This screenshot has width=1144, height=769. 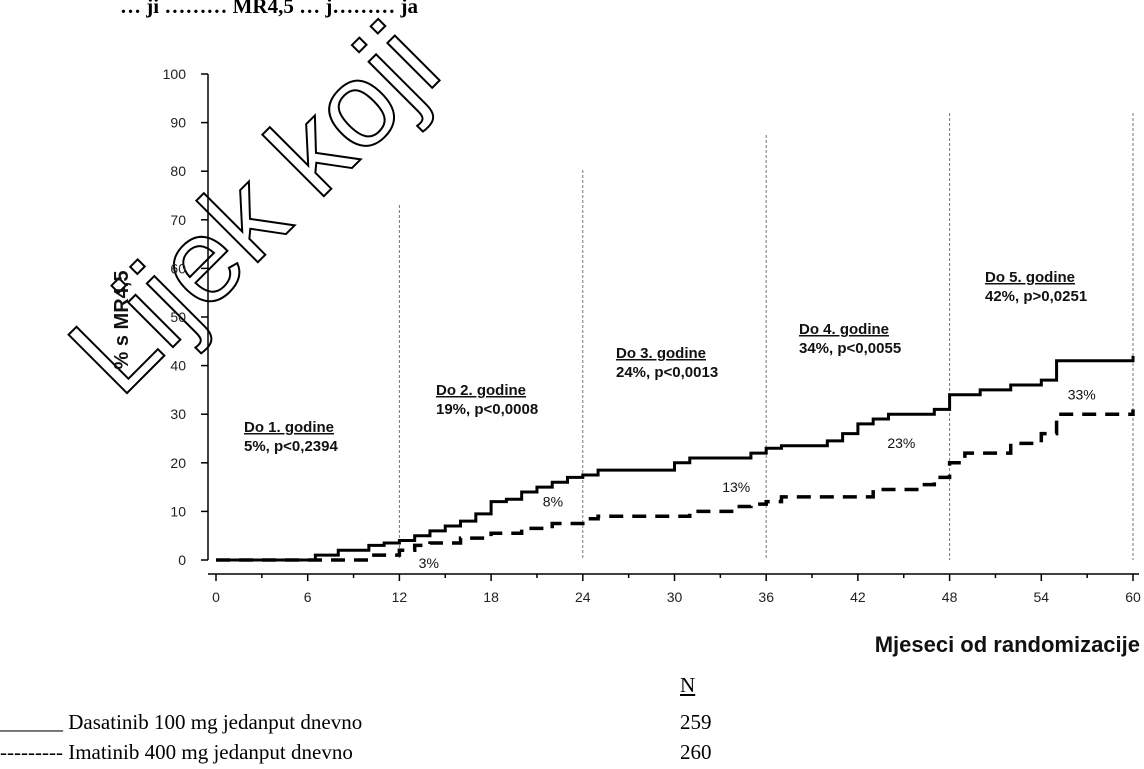 I want to click on x-tick-label-36: 36, so click(x=766, y=597).